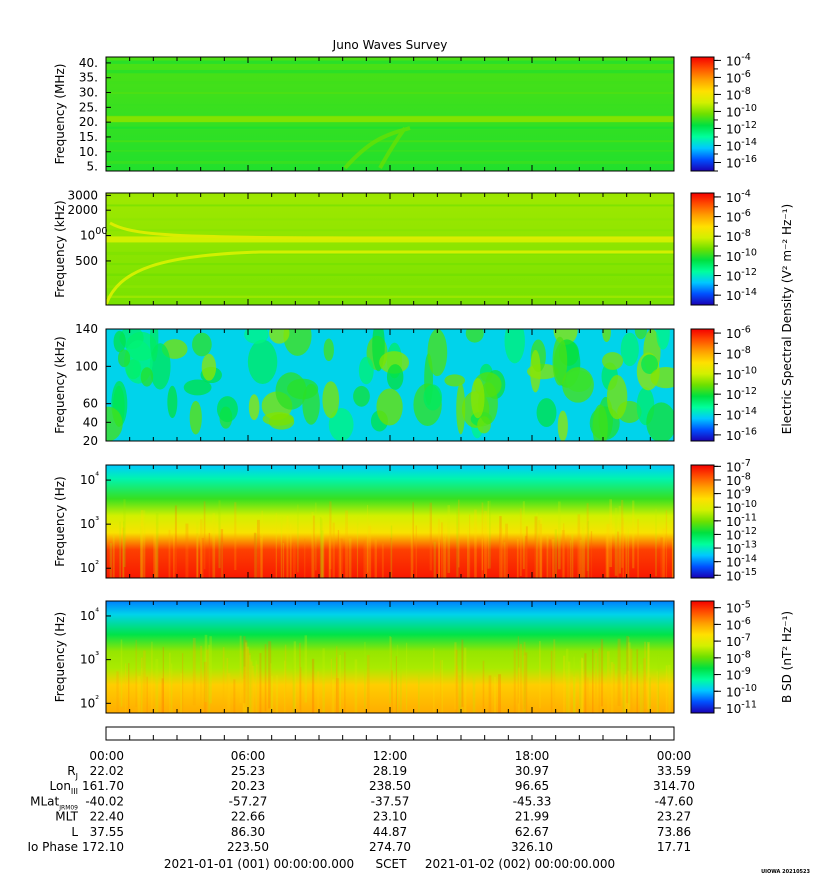 The image size is (815, 880). Describe the element at coordinates (392, 864) in the screenshot. I see `scet-label: SCET` at that location.